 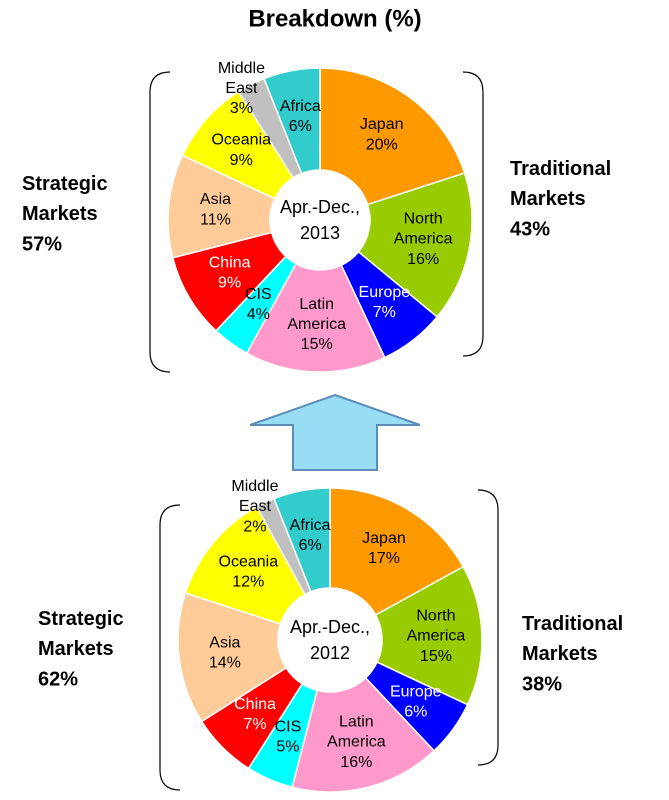 I want to click on slice-value: 20%, so click(x=382, y=144).